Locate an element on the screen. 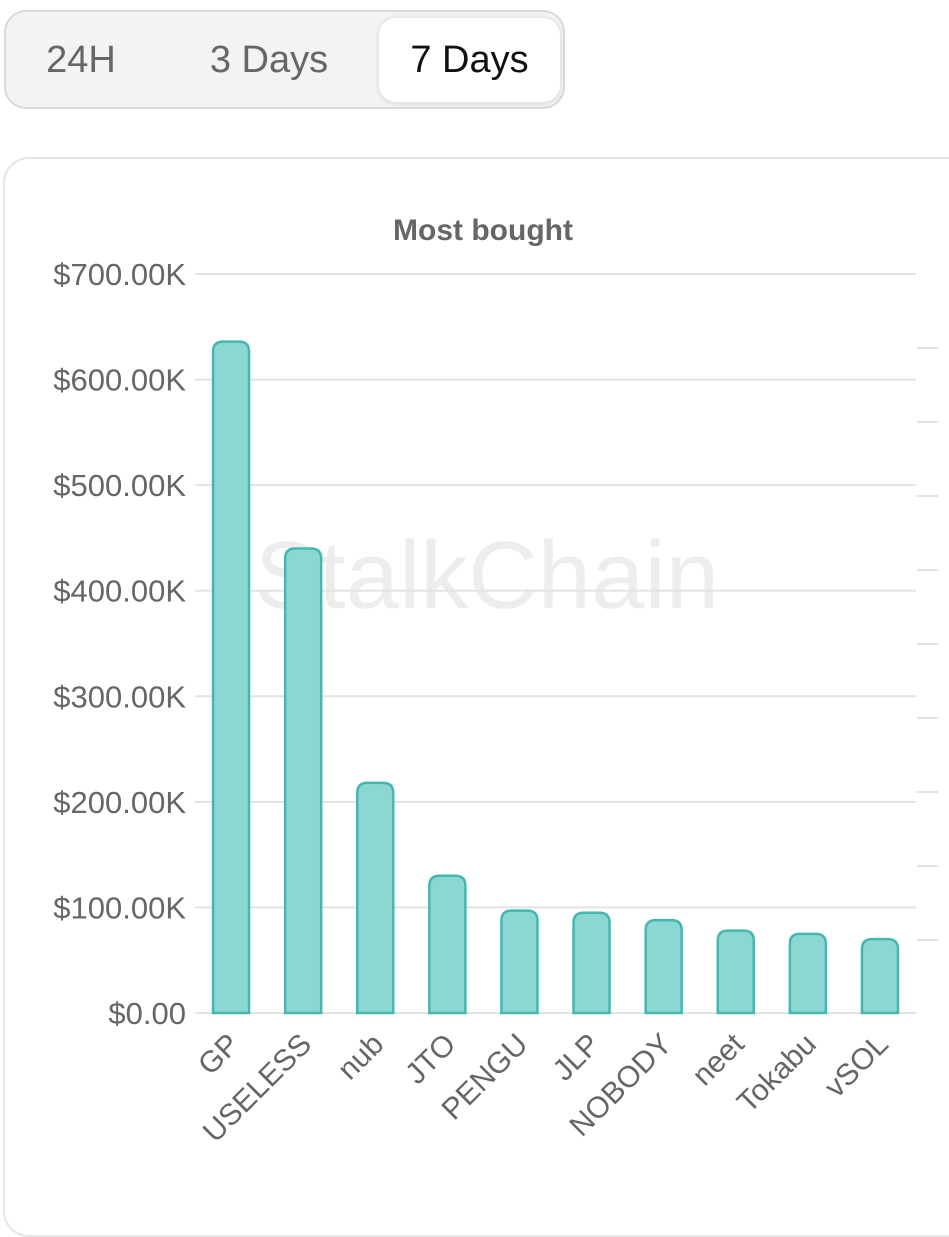 This screenshot has width=949, height=1237. x-tick-label: nub is located at coordinates (360, 1057).